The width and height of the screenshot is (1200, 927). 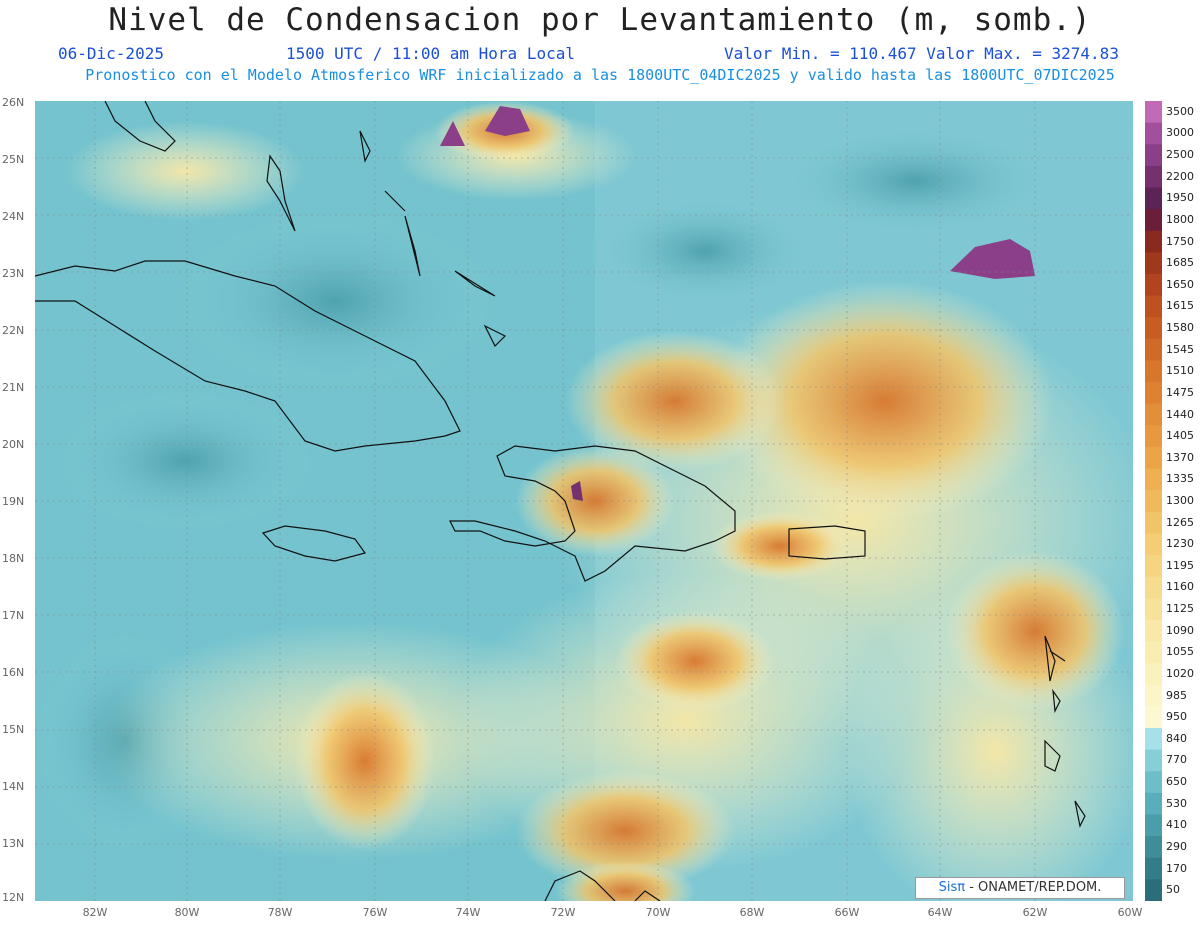 I want to click on colorbar-label: 3500, so click(x=1180, y=111).